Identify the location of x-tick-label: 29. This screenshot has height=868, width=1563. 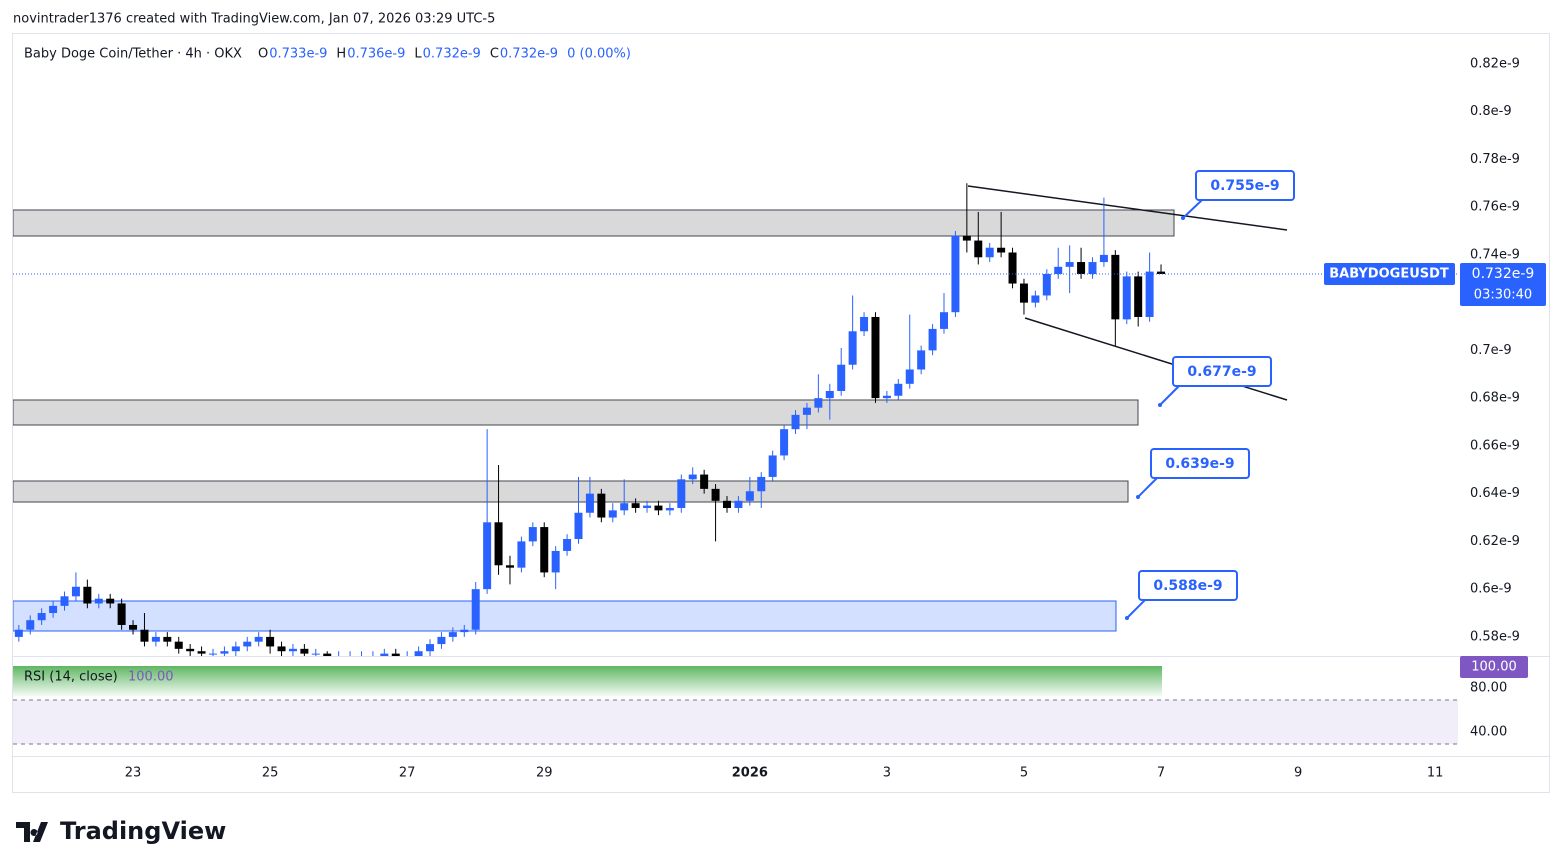
(544, 773).